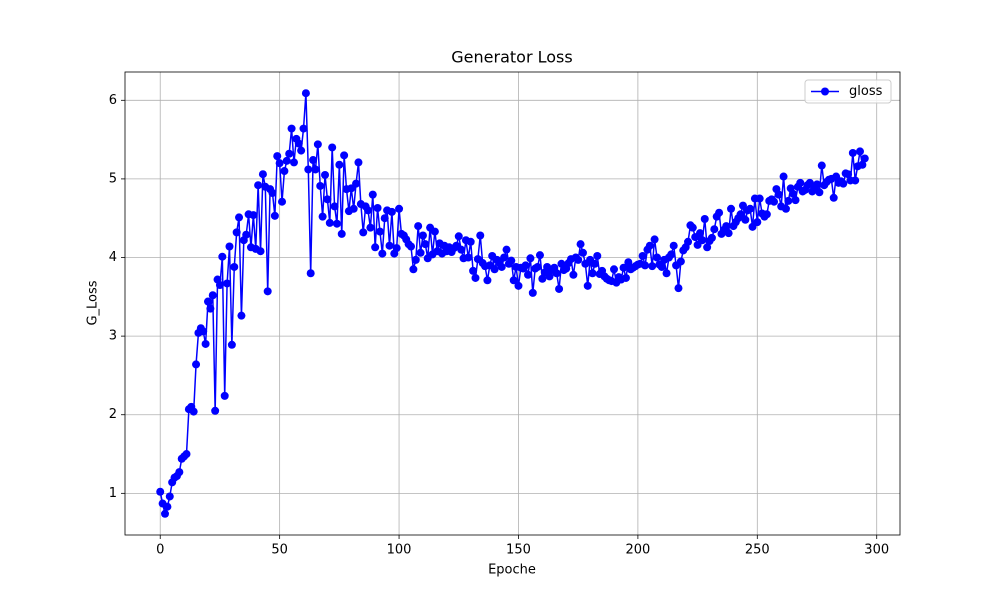  I want to click on legend-box, so click(848, 91).